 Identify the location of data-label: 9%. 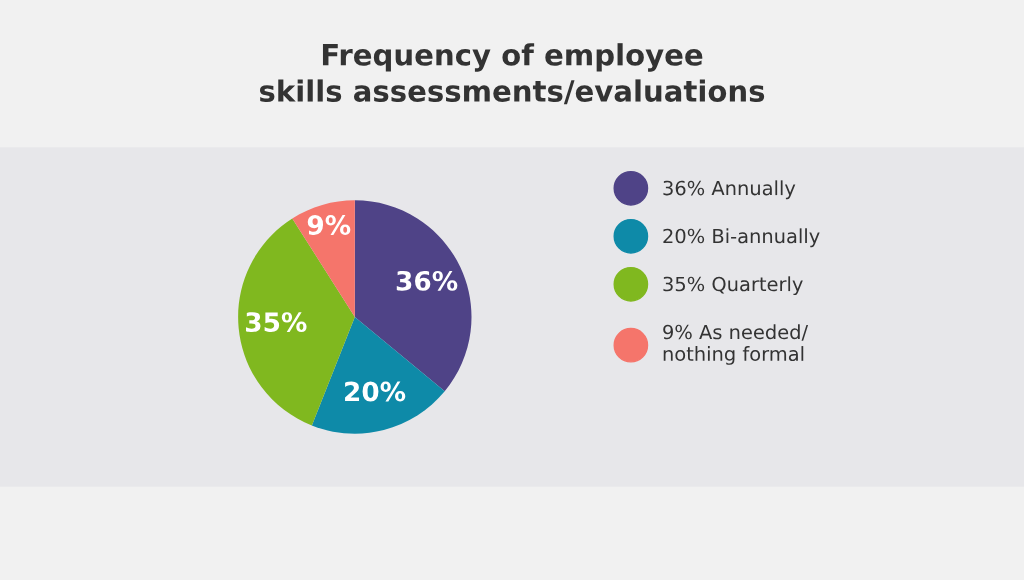
(329, 225).